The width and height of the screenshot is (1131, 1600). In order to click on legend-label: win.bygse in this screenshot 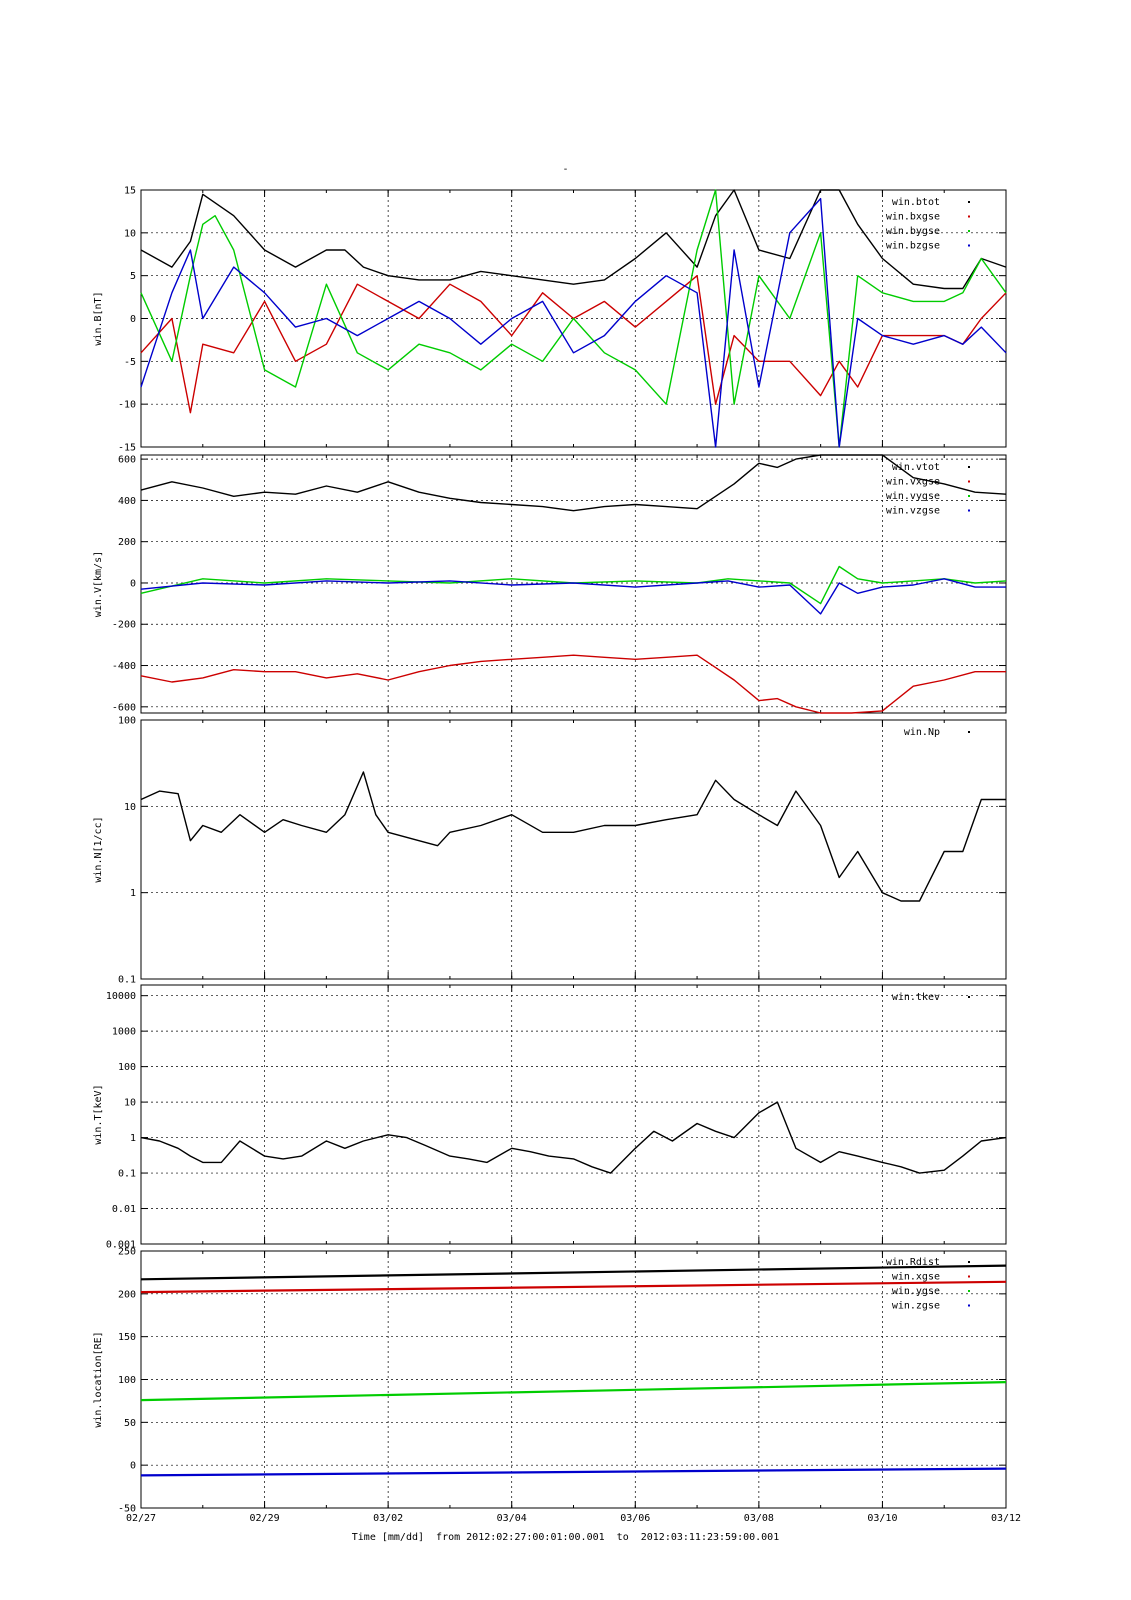, I will do `click(913, 231)`.